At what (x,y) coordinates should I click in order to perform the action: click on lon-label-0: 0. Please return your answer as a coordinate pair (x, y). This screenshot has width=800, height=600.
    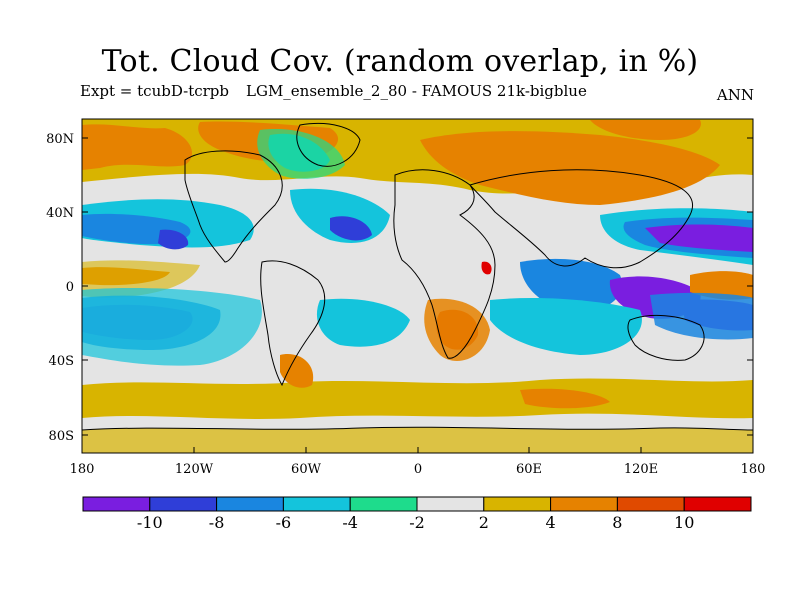
    Looking at the image, I should click on (418, 469).